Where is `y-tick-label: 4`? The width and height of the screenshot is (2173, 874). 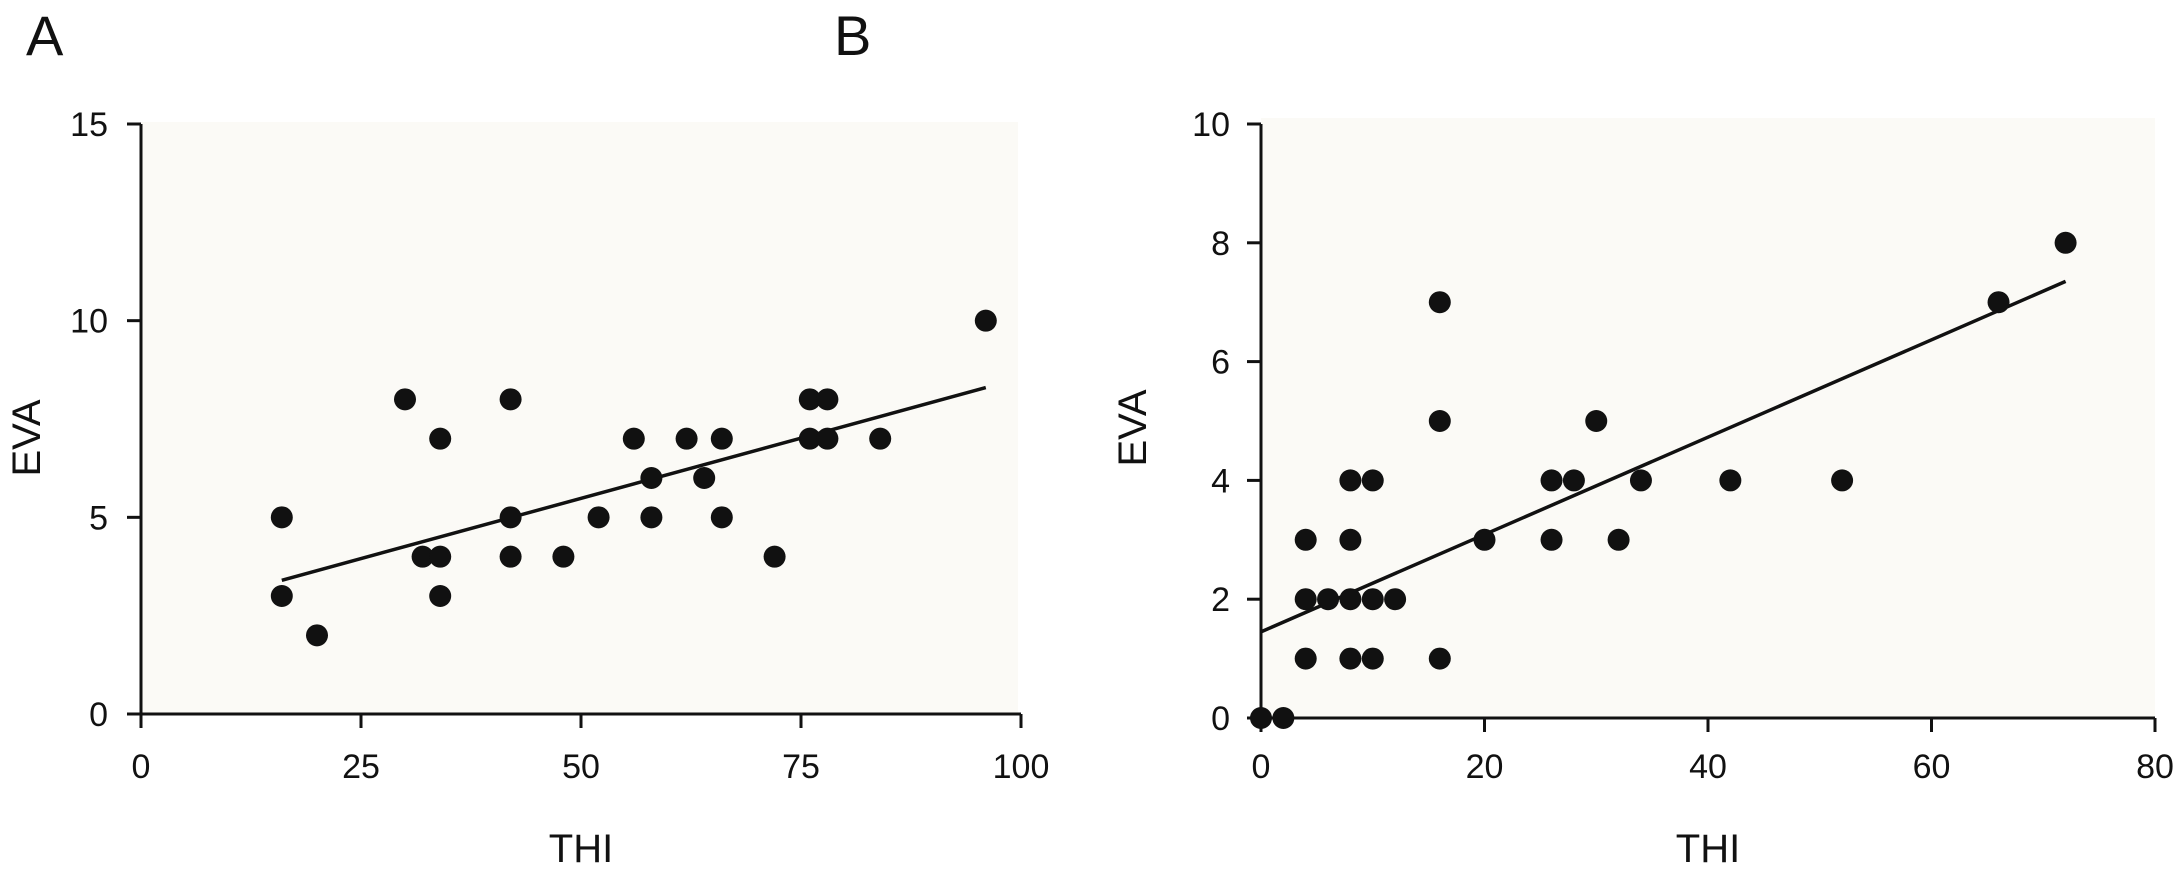 y-tick-label: 4 is located at coordinates (1220, 481).